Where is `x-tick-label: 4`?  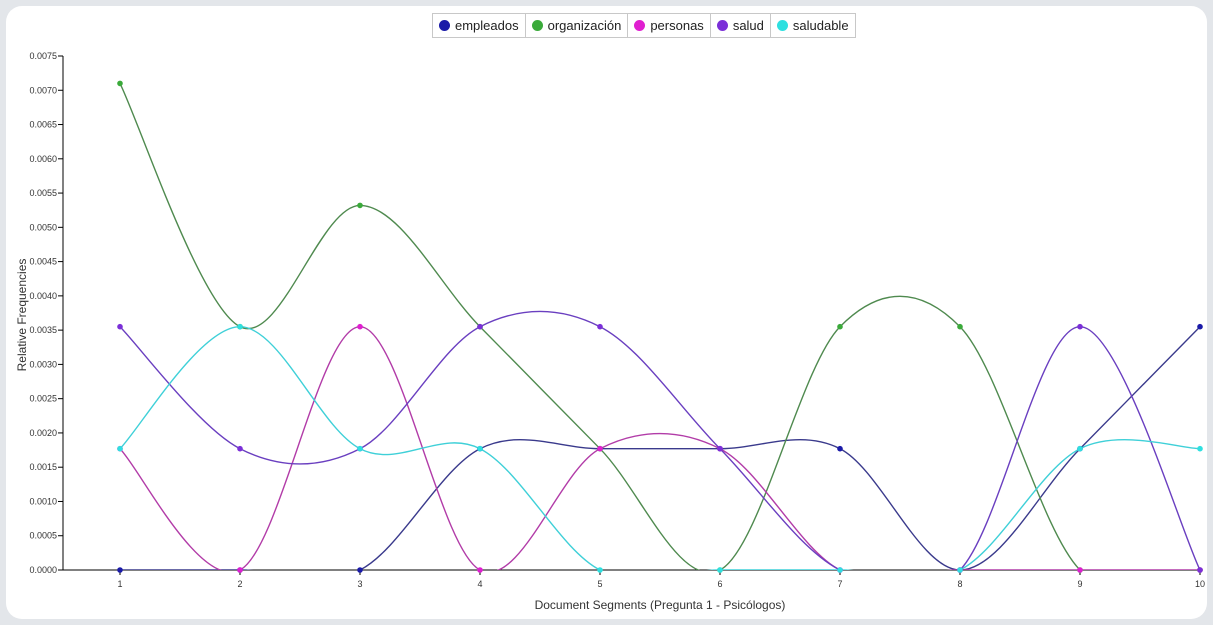
x-tick-label: 4 is located at coordinates (479, 584).